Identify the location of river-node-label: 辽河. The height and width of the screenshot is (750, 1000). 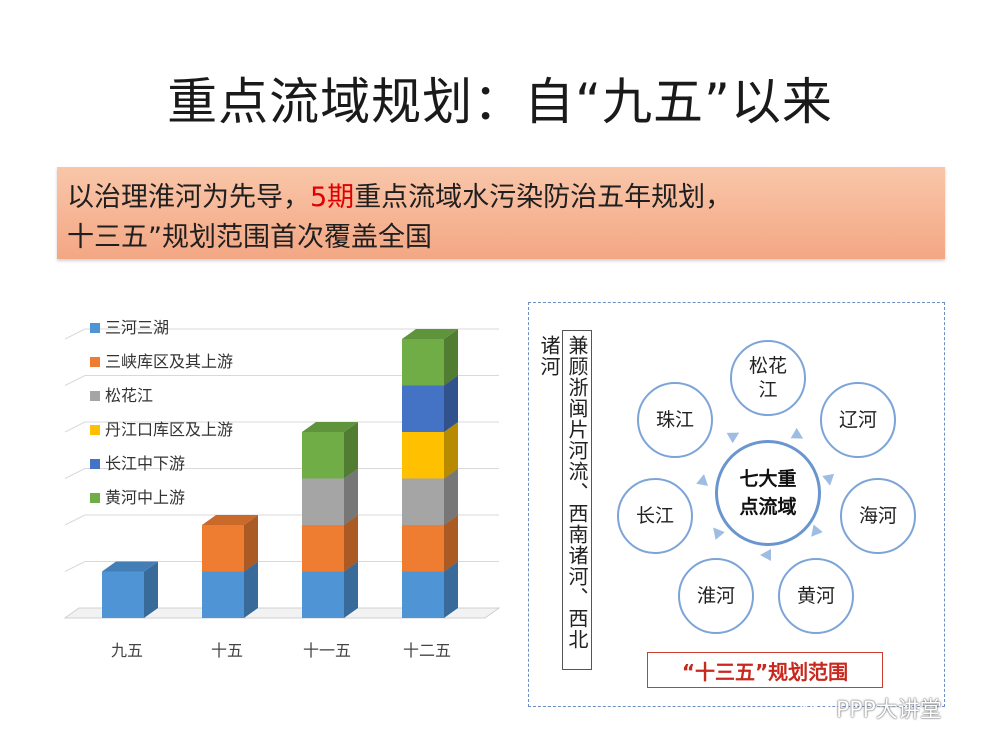
(857, 420).